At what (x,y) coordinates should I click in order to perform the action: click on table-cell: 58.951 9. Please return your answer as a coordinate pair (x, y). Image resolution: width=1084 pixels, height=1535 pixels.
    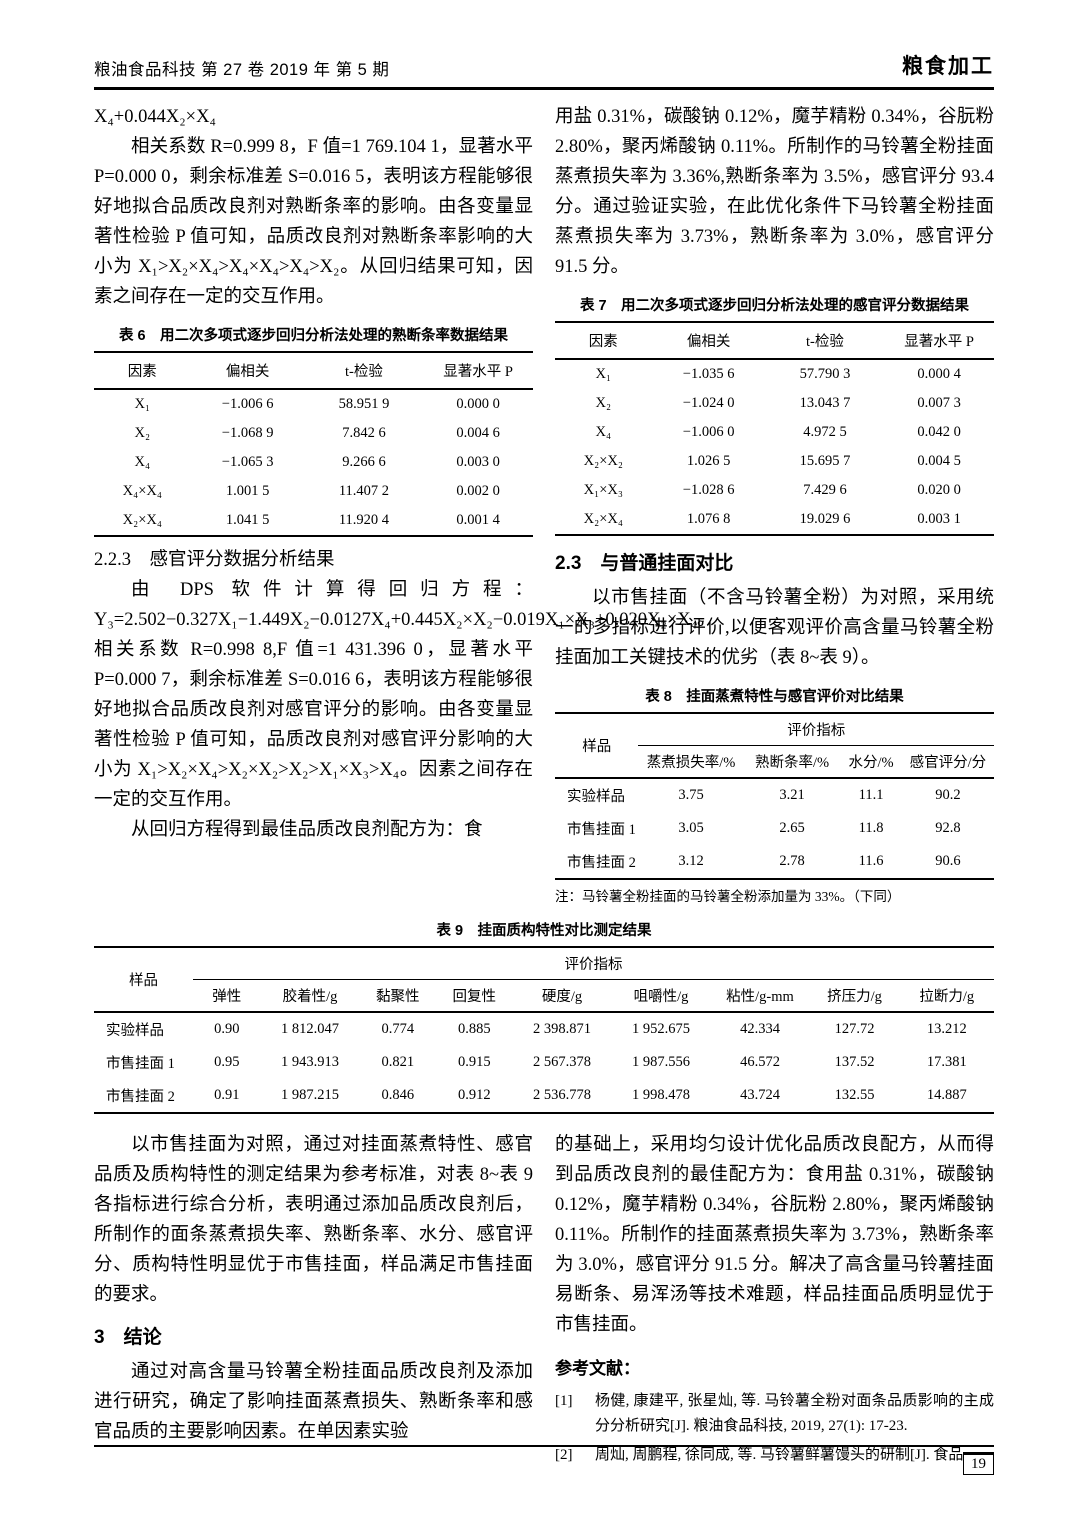
    Looking at the image, I should click on (364, 404).